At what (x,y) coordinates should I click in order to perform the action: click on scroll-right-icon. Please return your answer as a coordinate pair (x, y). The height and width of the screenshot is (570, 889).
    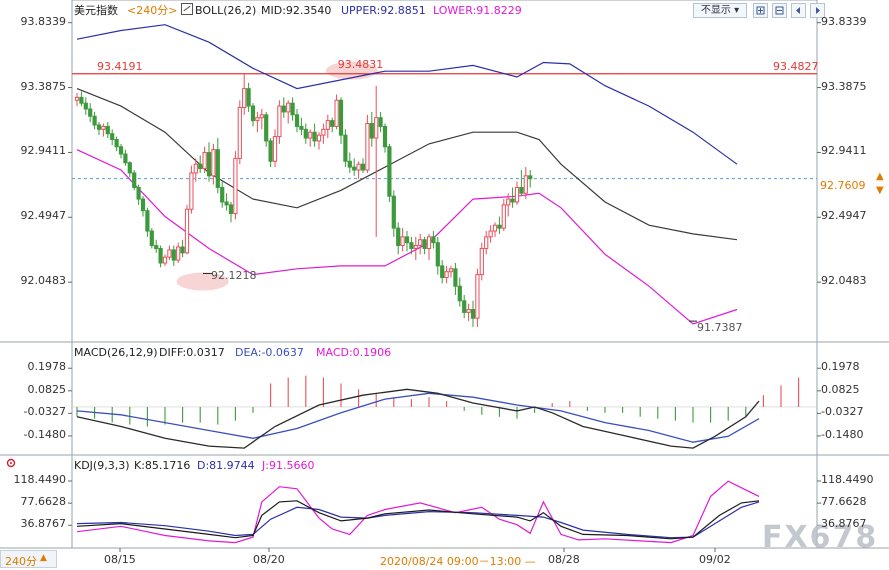
    Looking at the image, I should click on (817, 10).